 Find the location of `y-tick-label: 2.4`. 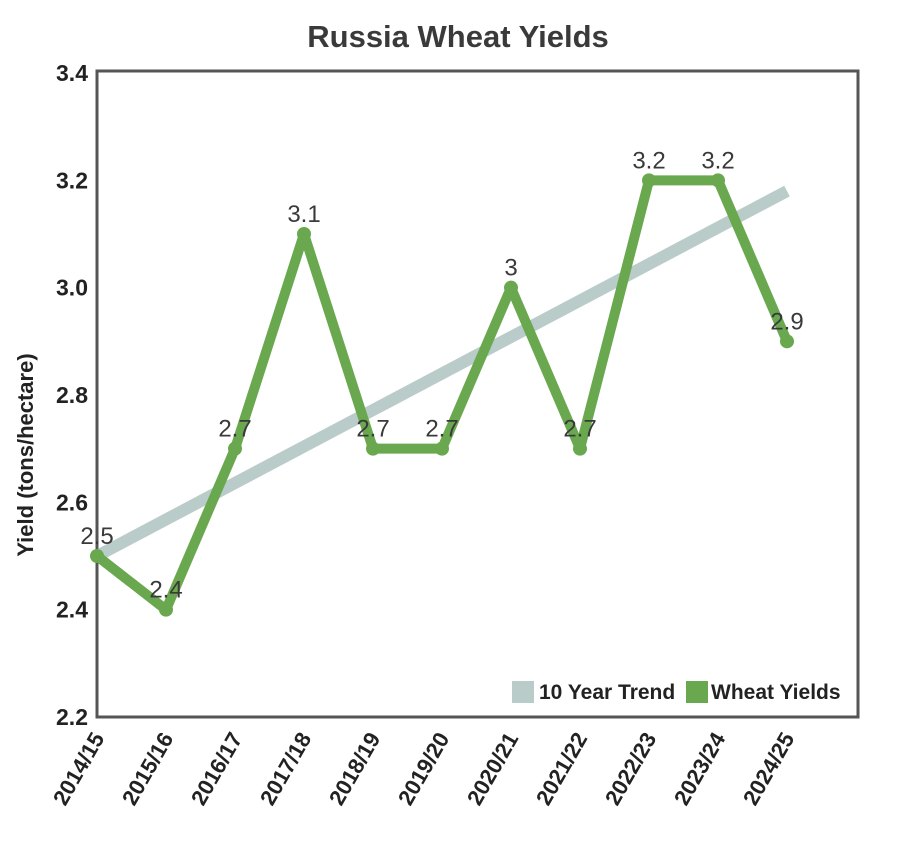

y-tick-label: 2.4 is located at coordinates (72, 610).